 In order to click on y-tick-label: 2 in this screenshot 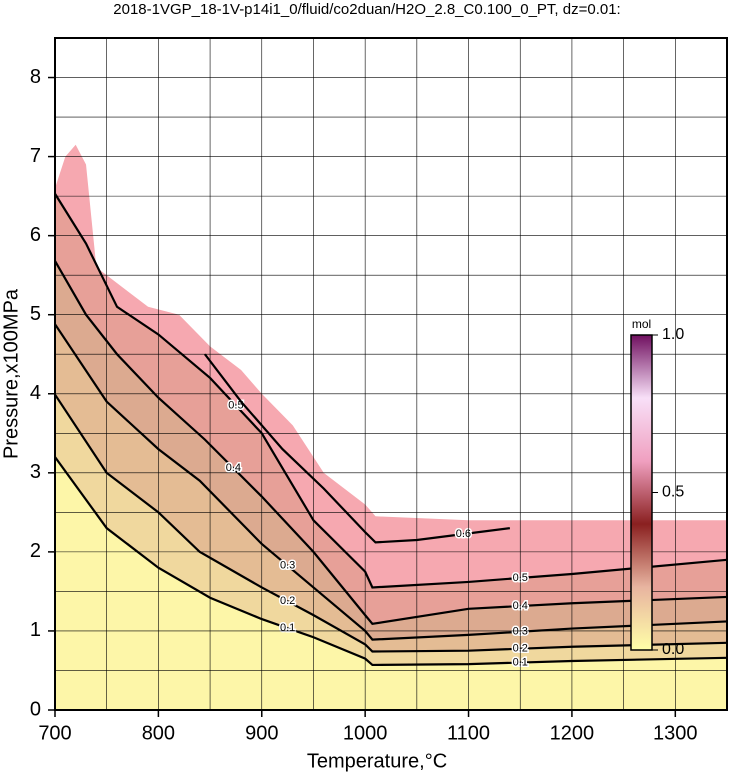, I will do `click(35, 551)`.